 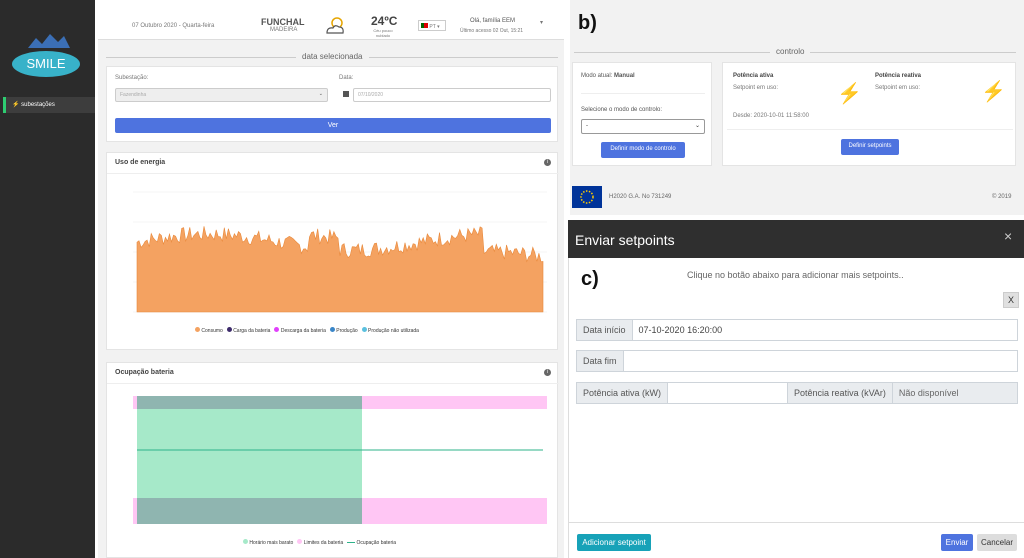 What do you see at coordinates (432, 25) in the screenshot?
I see `language-select: PT ▾` at bounding box center [432, 25].